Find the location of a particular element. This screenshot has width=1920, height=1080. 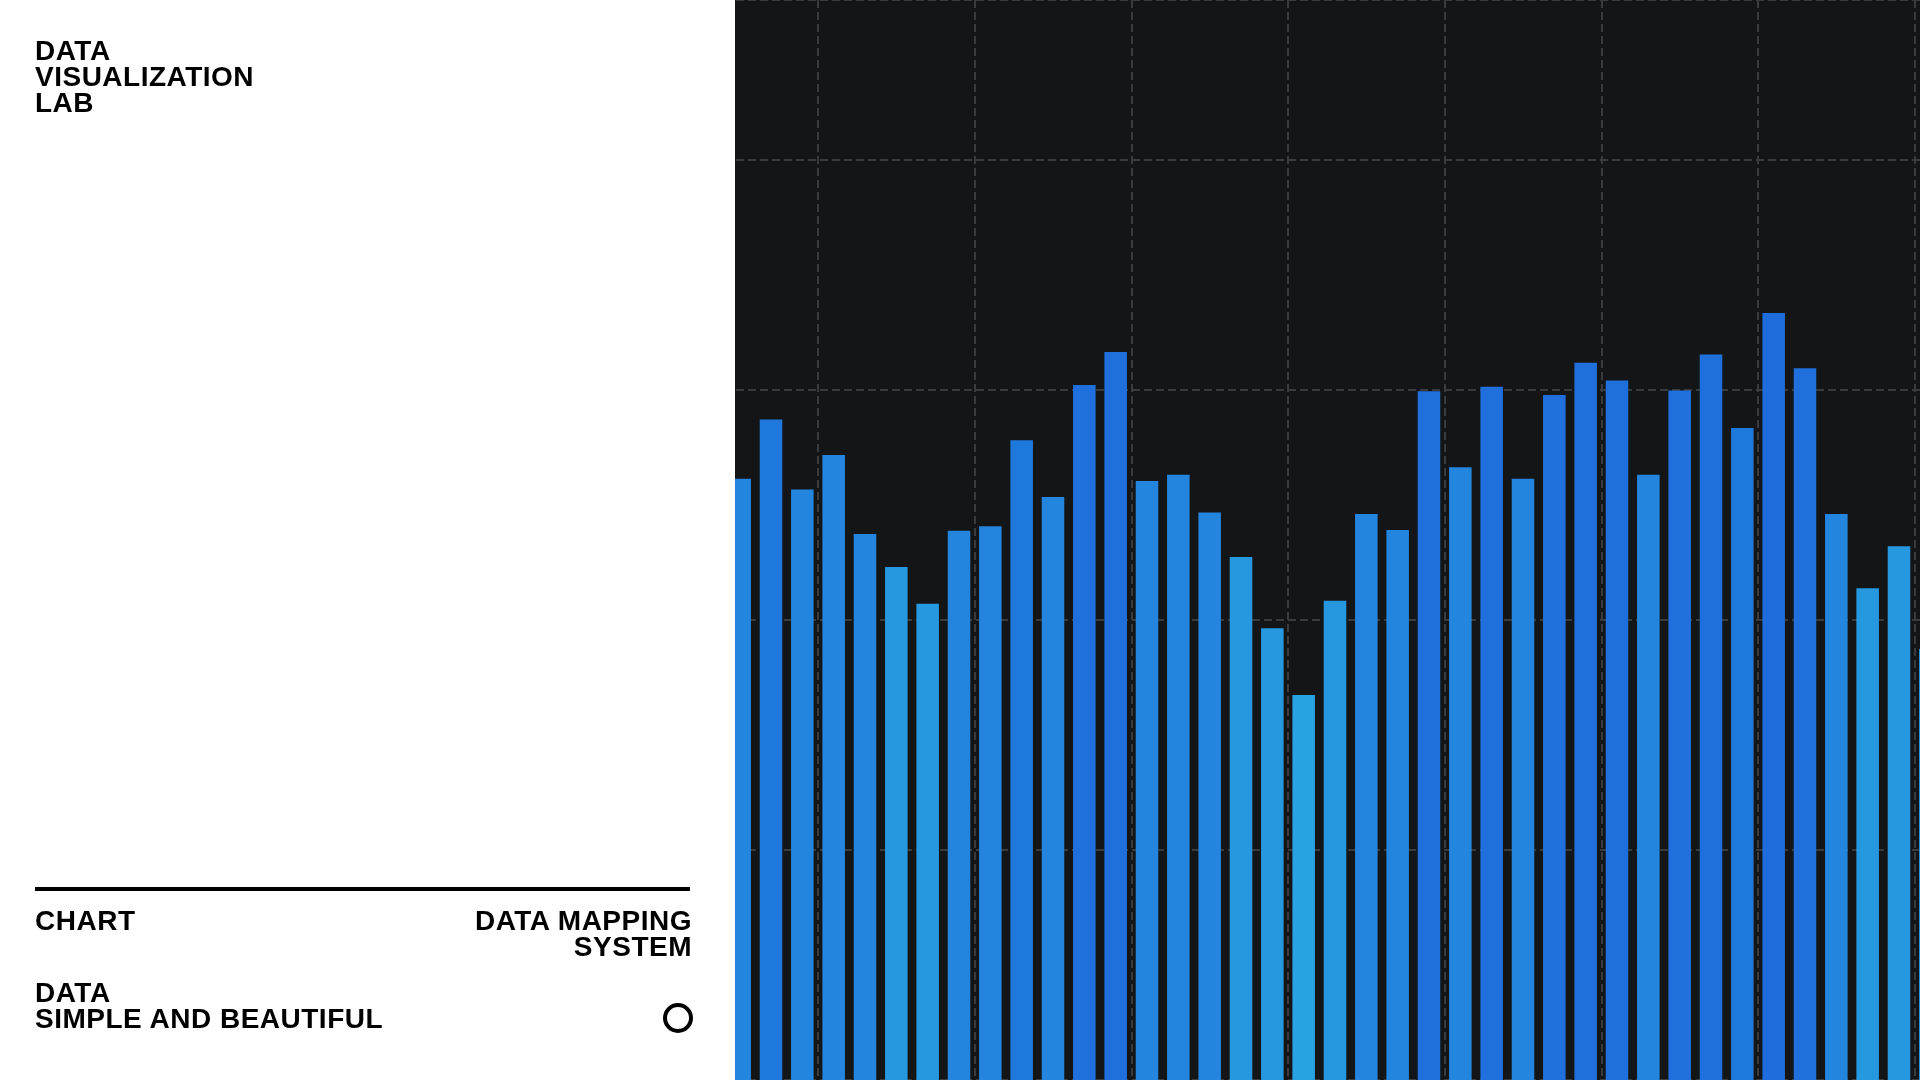

text: CHART is located at coordinates (85, 920).